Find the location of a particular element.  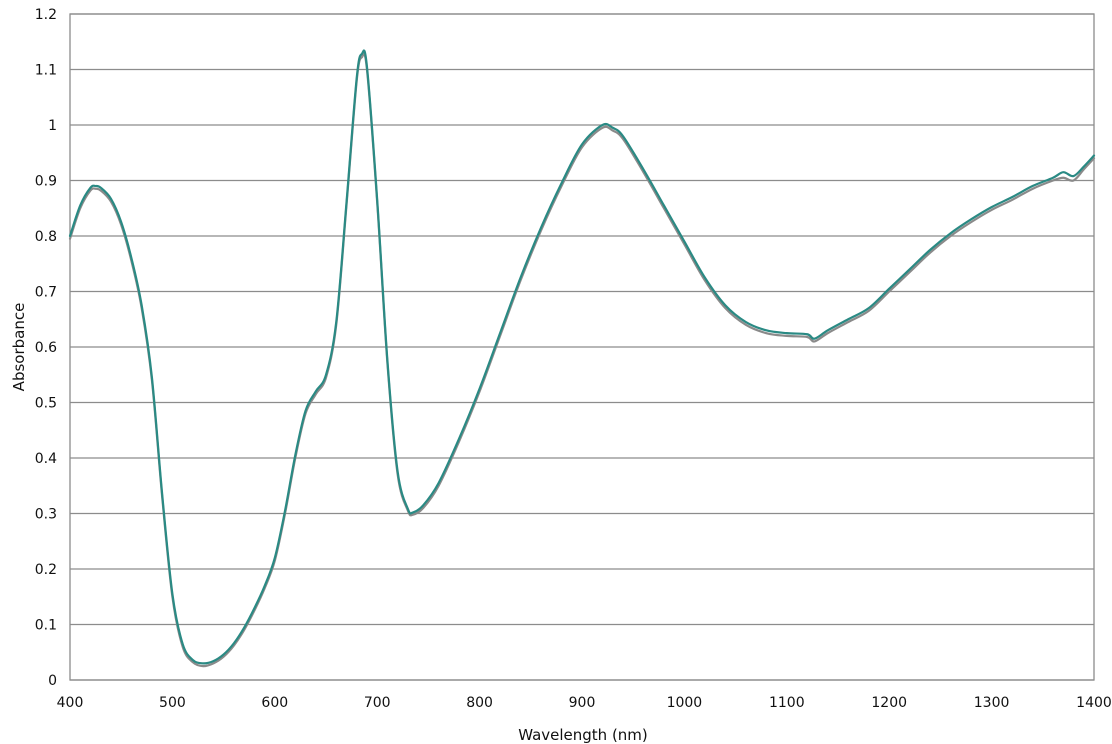

x-tick-label: 800 is located at coordinates (479, 703).